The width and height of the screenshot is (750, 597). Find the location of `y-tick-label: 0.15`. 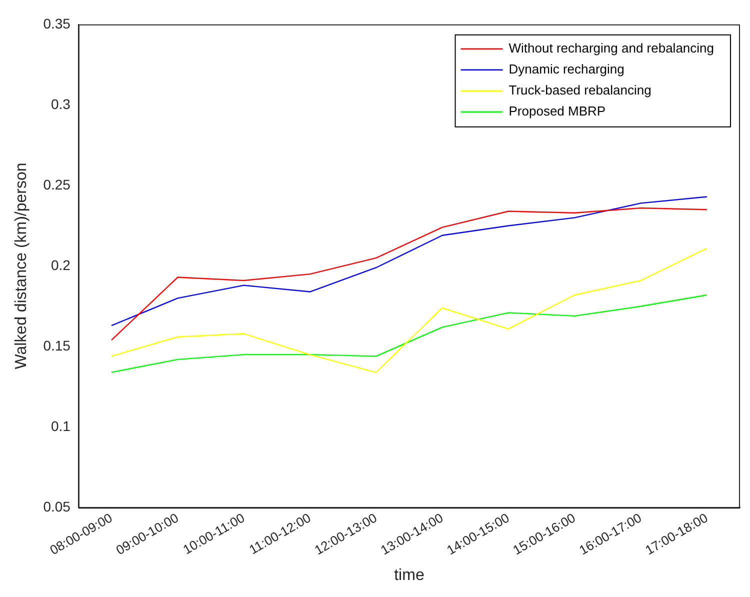

y-tick-label: 0.15 is located at coordinates (57, 345).